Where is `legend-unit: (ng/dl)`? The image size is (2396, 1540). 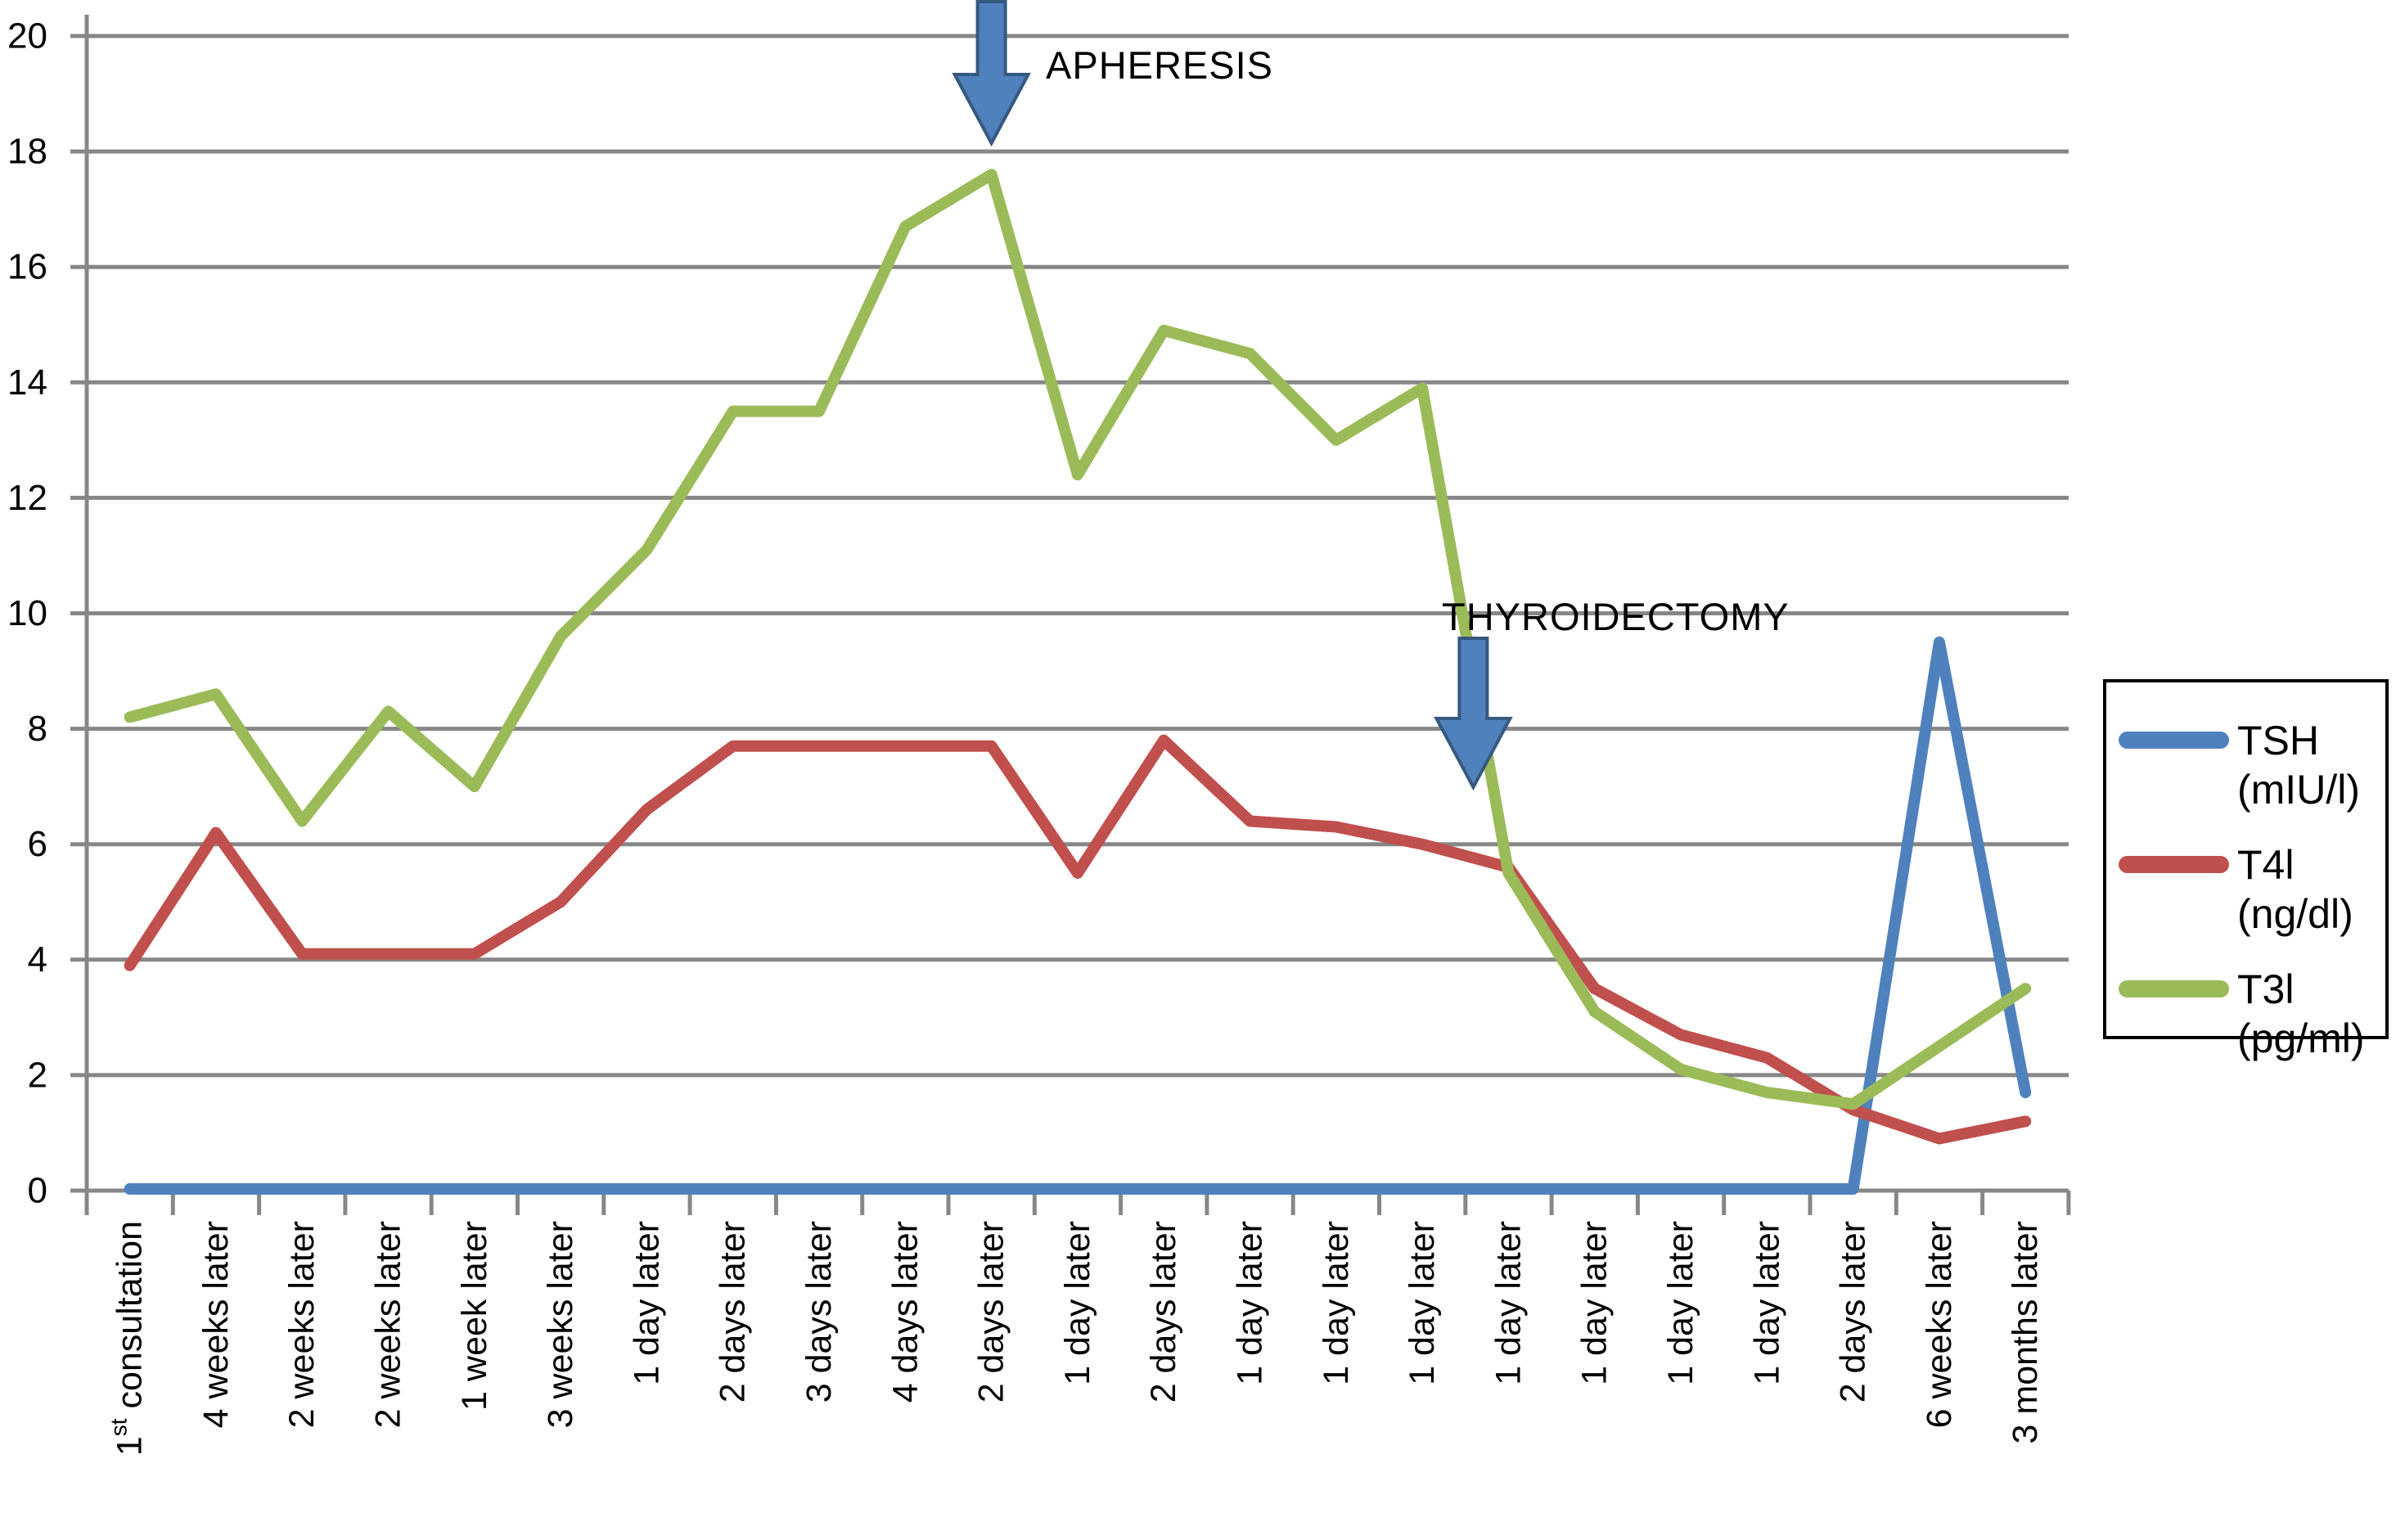 legend-unit: (ng/dl) is located at coordinates (2295, 914).